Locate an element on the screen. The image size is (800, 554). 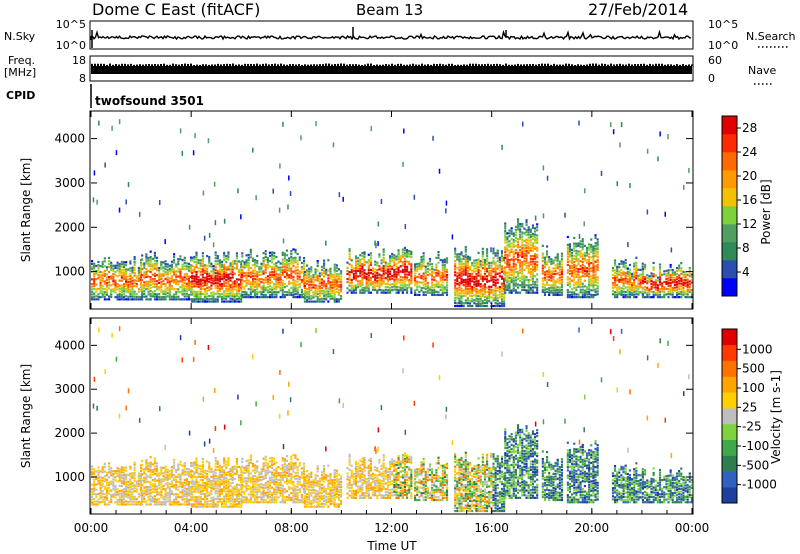
power-scatter is located at coordinates (195, 136).